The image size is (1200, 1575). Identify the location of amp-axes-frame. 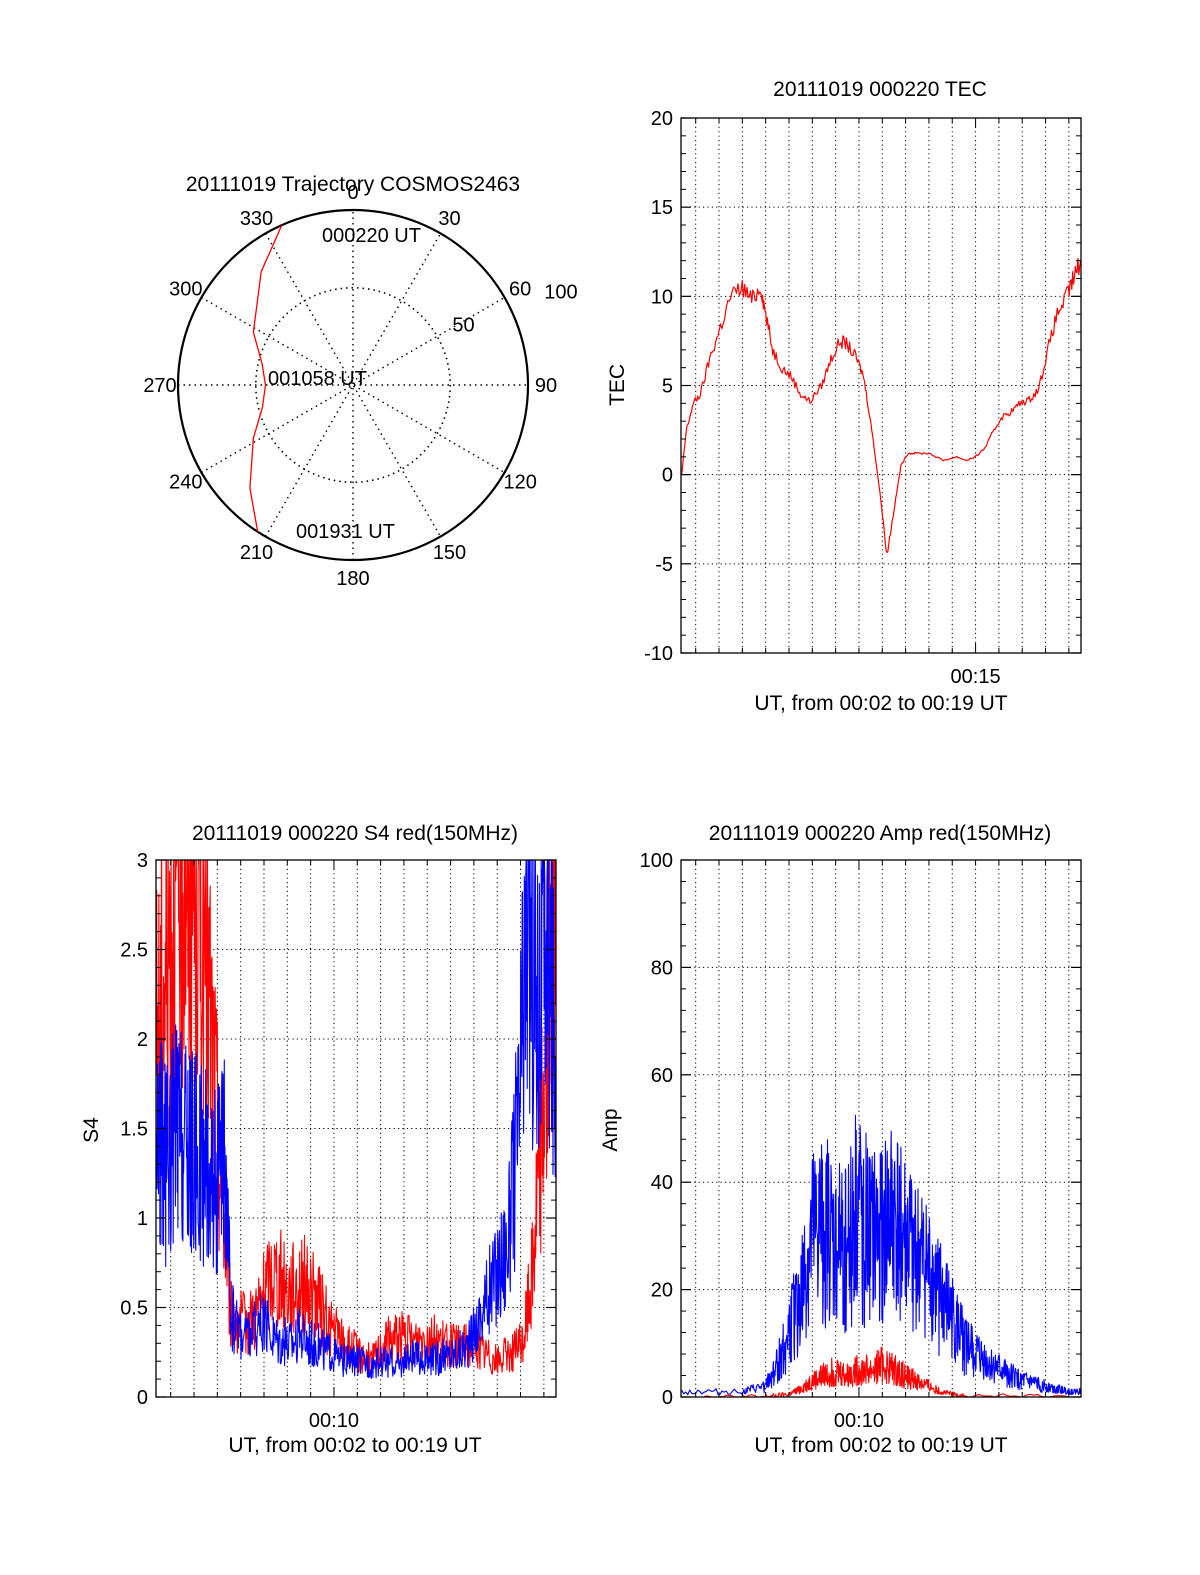
(881, 1128).